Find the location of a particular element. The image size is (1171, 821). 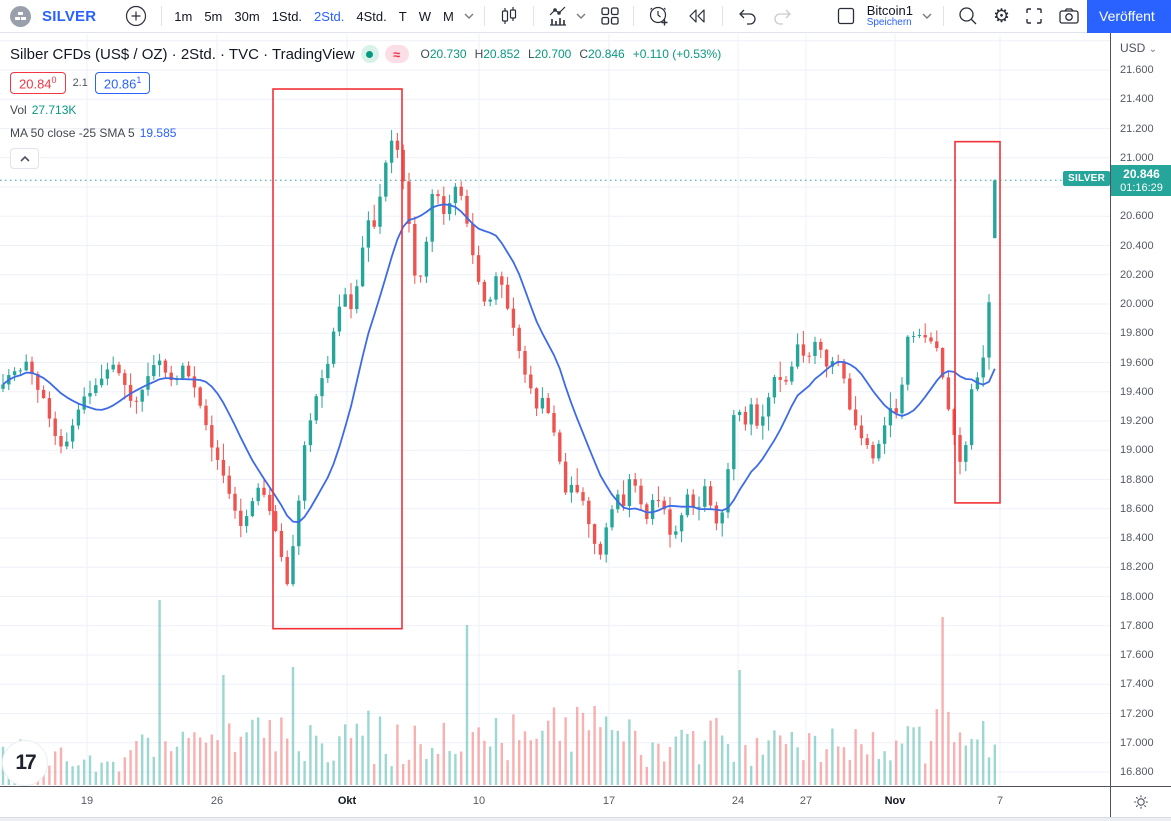

price-tick-label: 18.400 is located at coordinates (1137, 538).